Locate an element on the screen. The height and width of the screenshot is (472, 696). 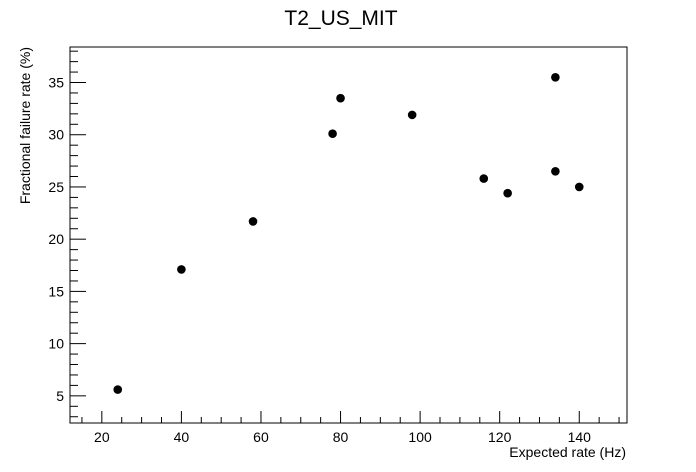
y-tick-label: 30 is located at coordinates (56, 135).